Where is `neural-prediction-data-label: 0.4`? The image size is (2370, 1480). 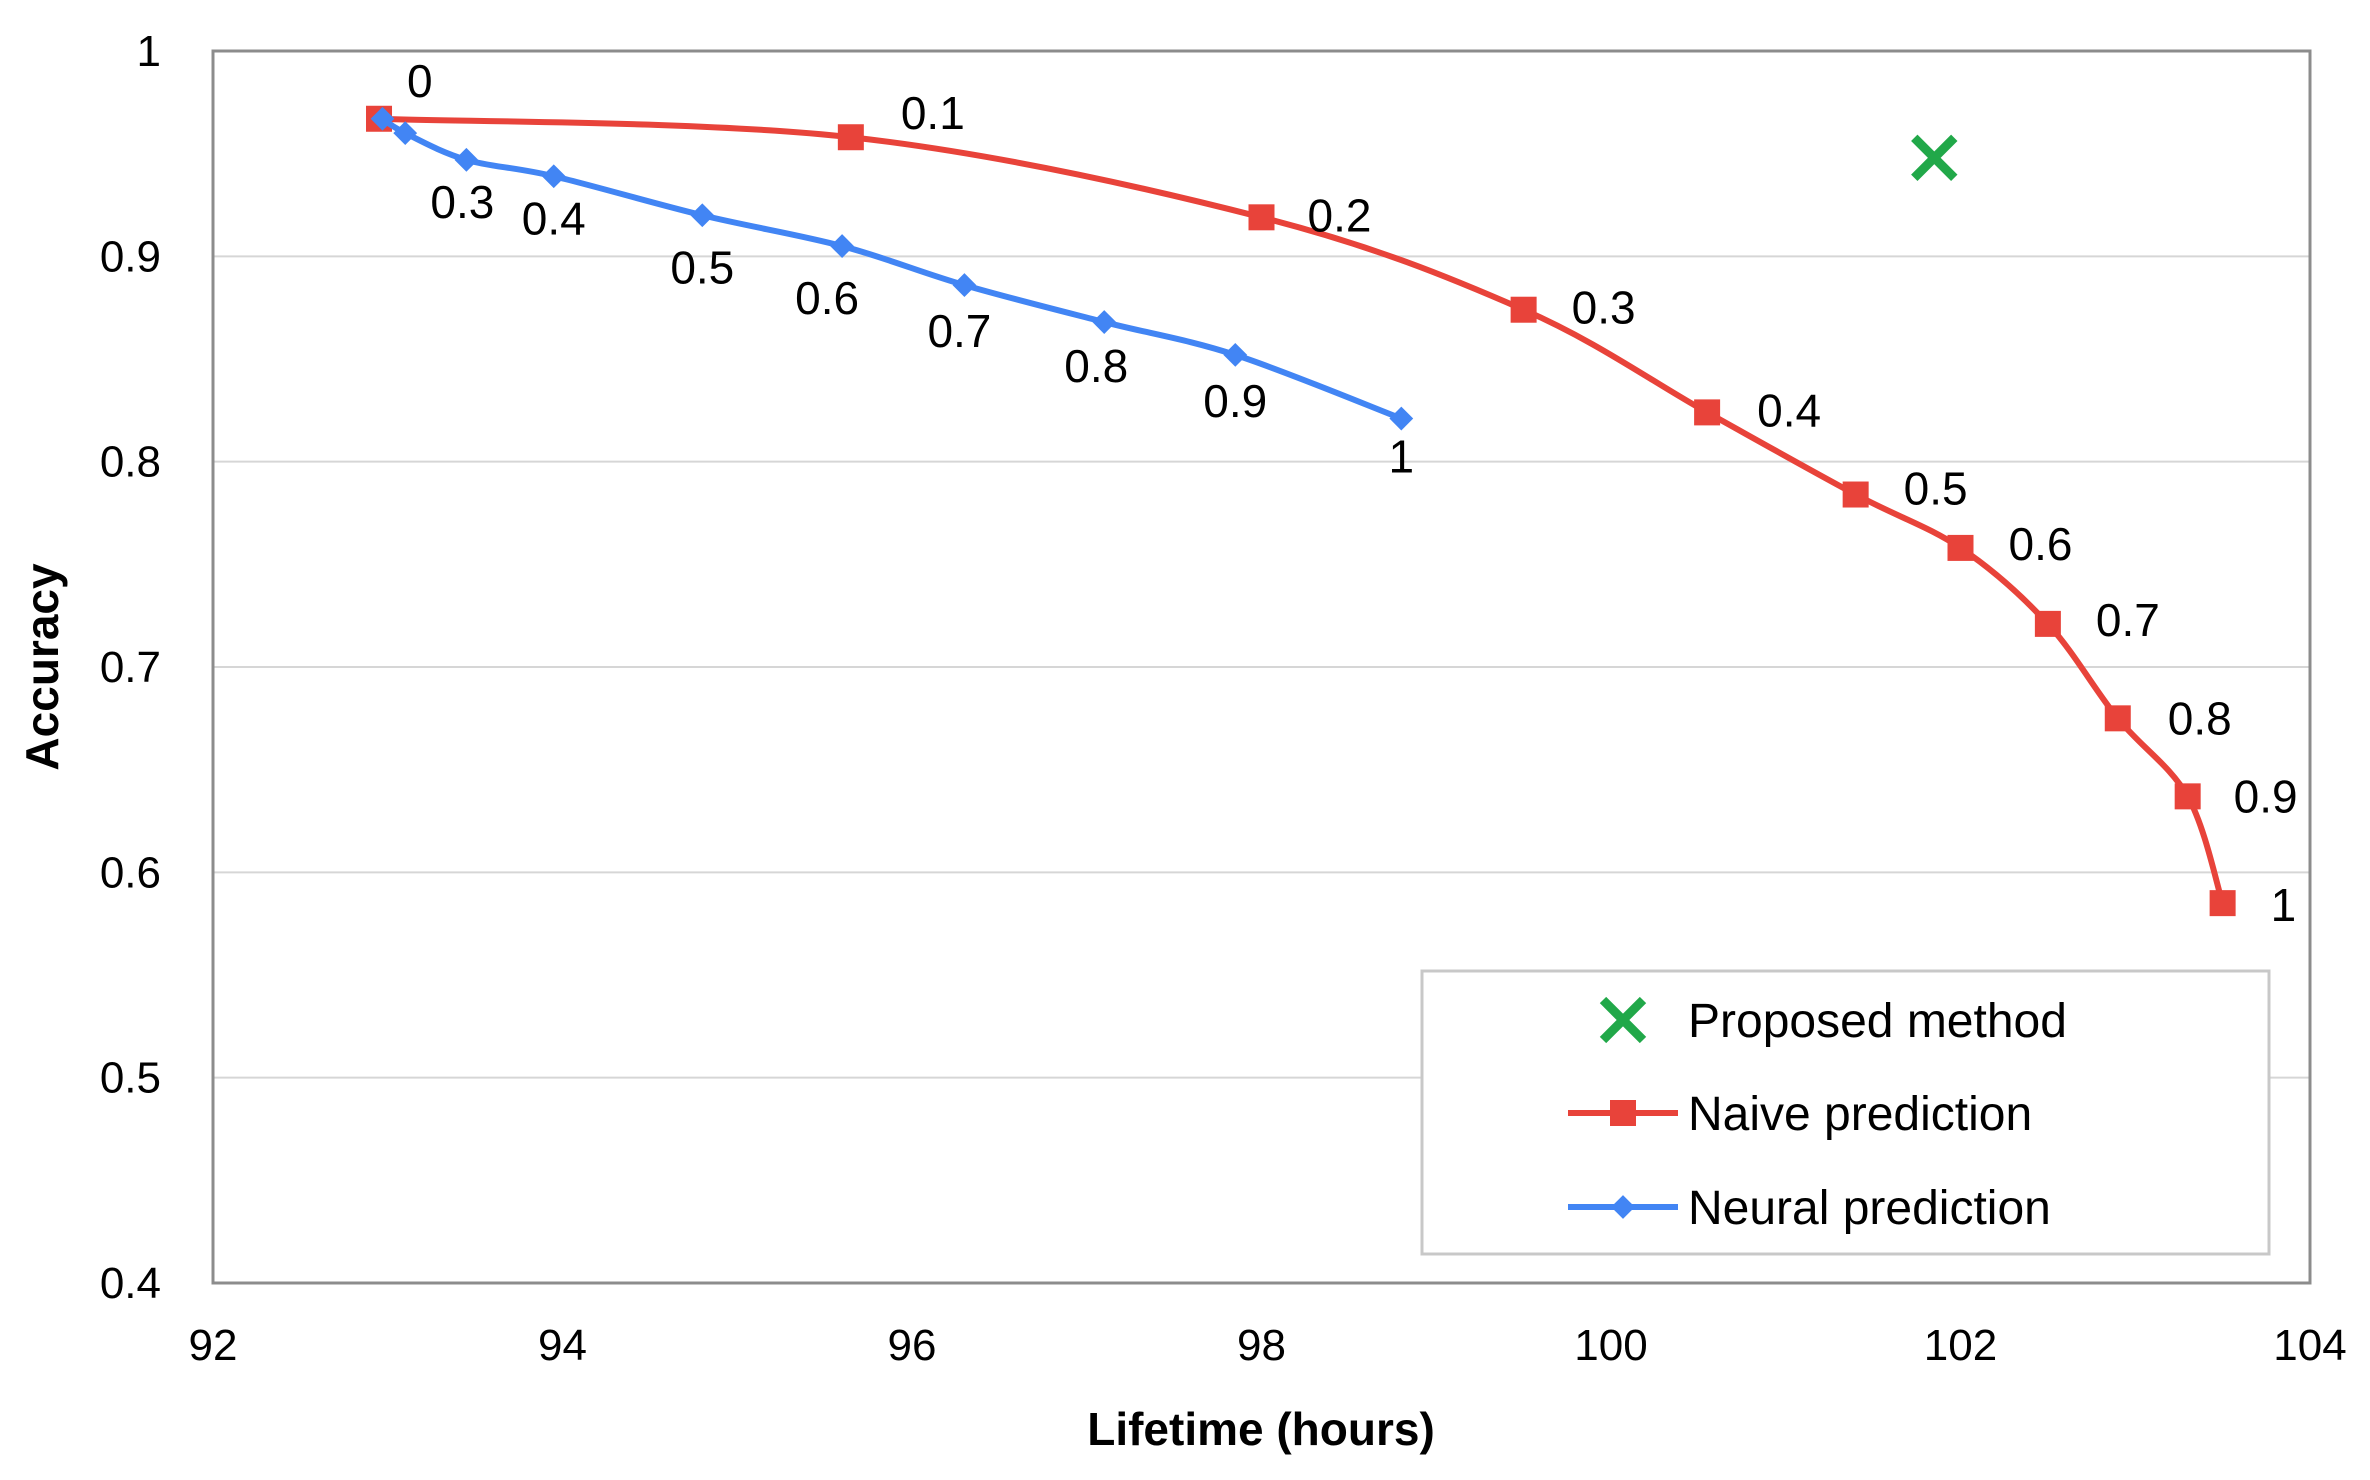 neural-prediction-data-label: 0.4 is located at coordinates (554, 218).